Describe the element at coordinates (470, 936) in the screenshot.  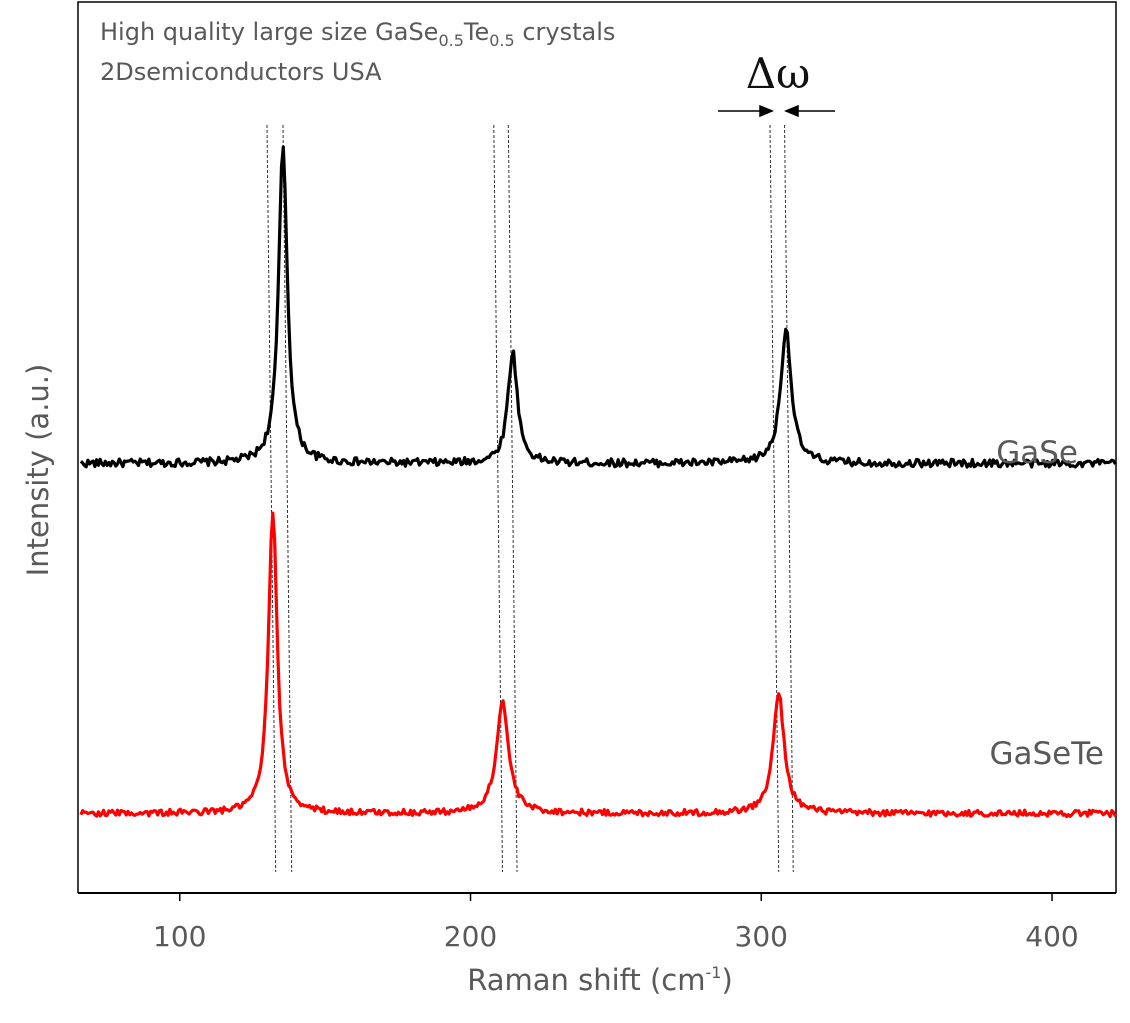
I see `x-tick-label: 200` at that location.